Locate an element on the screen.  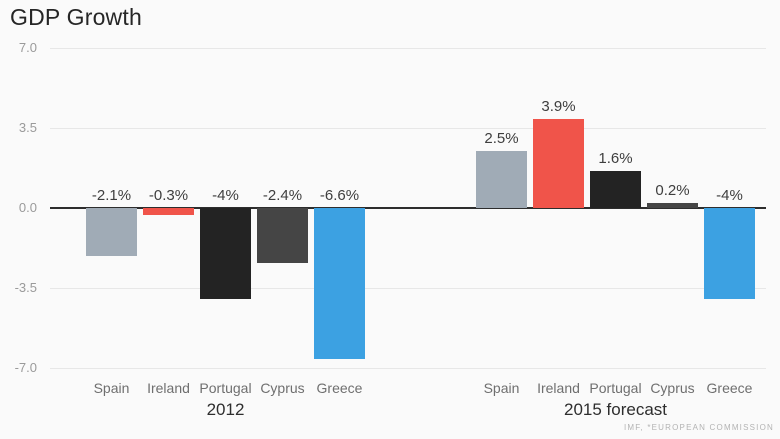
bar-value-label: -0.3% is located at coordinates (168, 195).